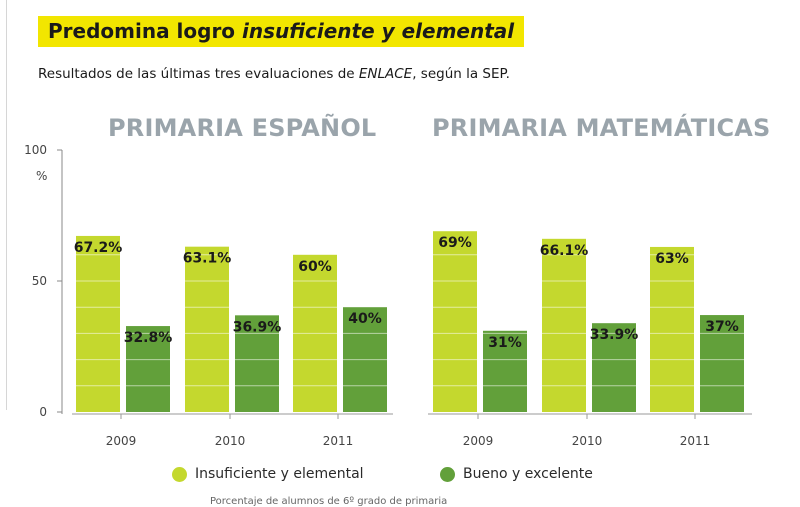 This screenshot has width=800, height=507. Describe the element at coordinates (257, 327) in the screenshot. I see `data-label: 36.9%` at that location.